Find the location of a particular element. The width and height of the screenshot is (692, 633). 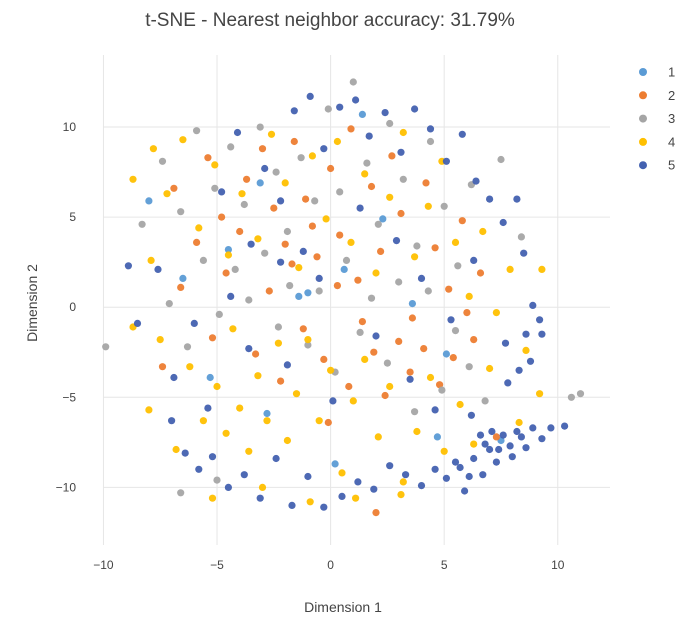

x-axis-ticks: −10 −5 0 5 10 is located at coordinates (328, 565).